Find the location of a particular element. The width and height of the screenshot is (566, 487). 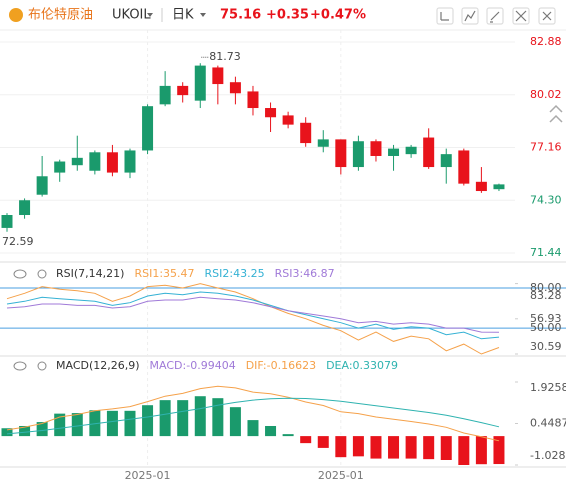

y-tick-label: 0.44876 is located at coordinates (548, 423).